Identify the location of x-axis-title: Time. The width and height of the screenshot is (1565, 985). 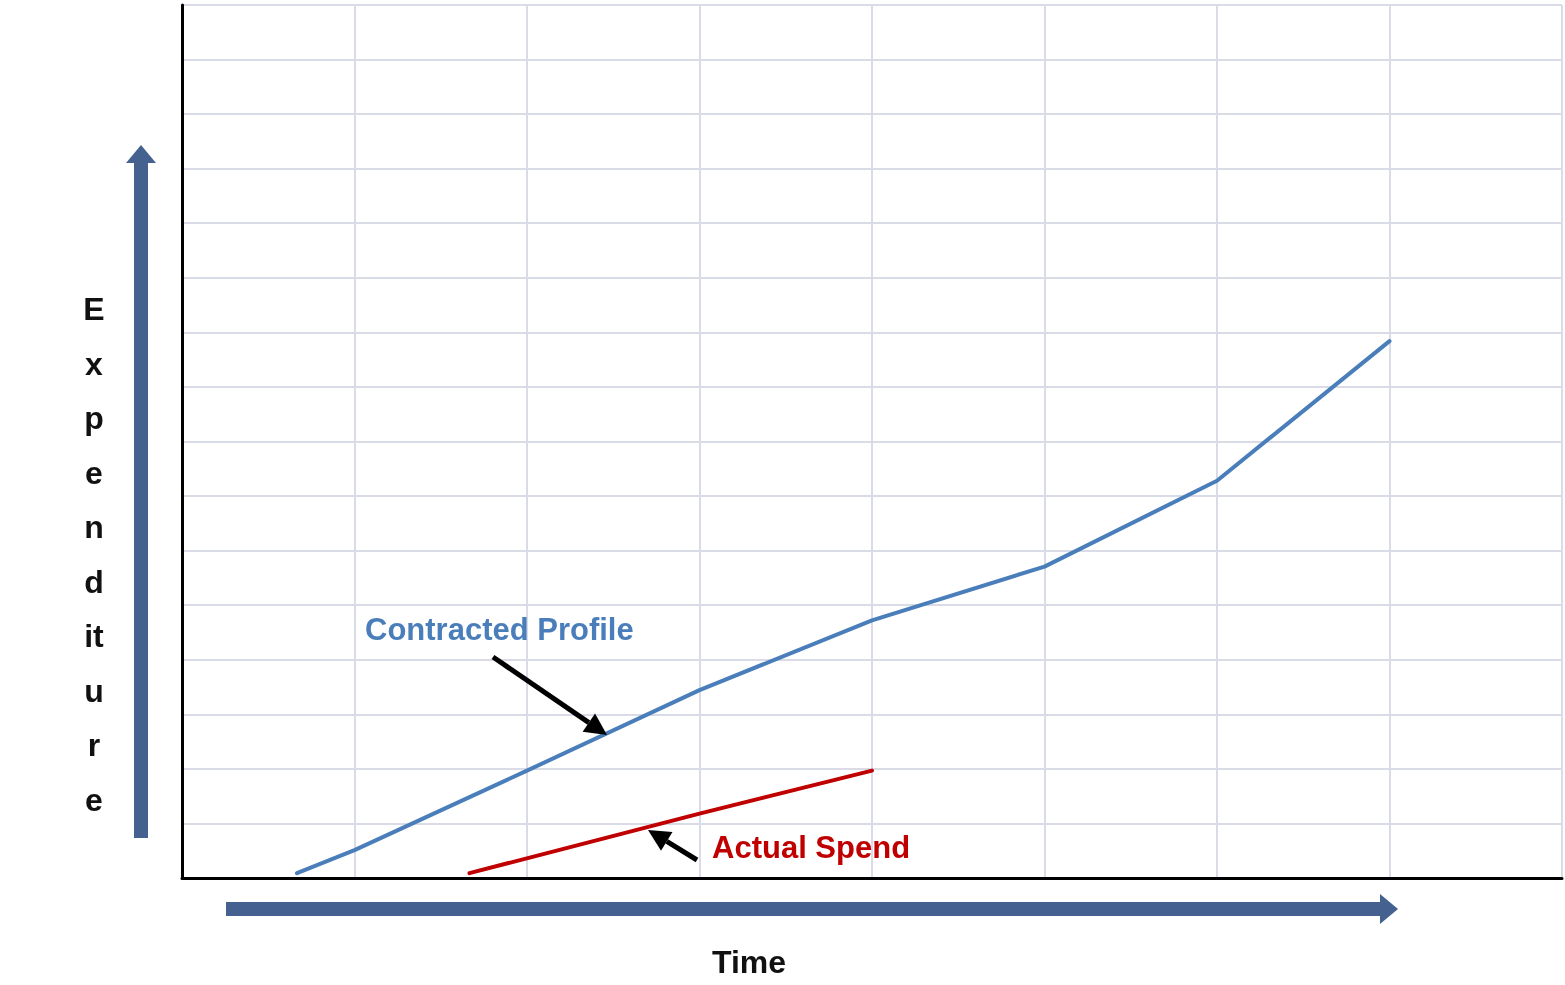
(749, 962).